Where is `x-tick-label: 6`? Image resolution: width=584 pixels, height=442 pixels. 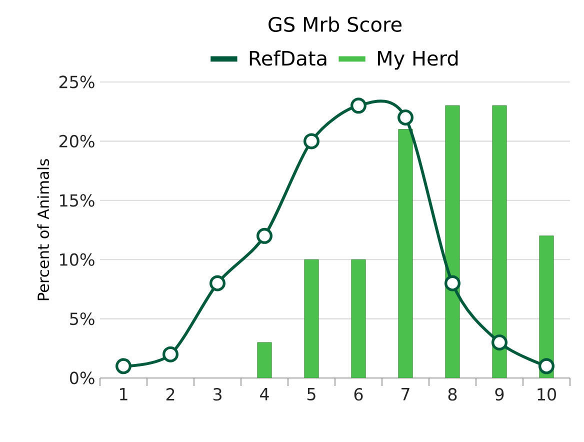
x-tick-label: 6 is located at coordinates (358, 394).